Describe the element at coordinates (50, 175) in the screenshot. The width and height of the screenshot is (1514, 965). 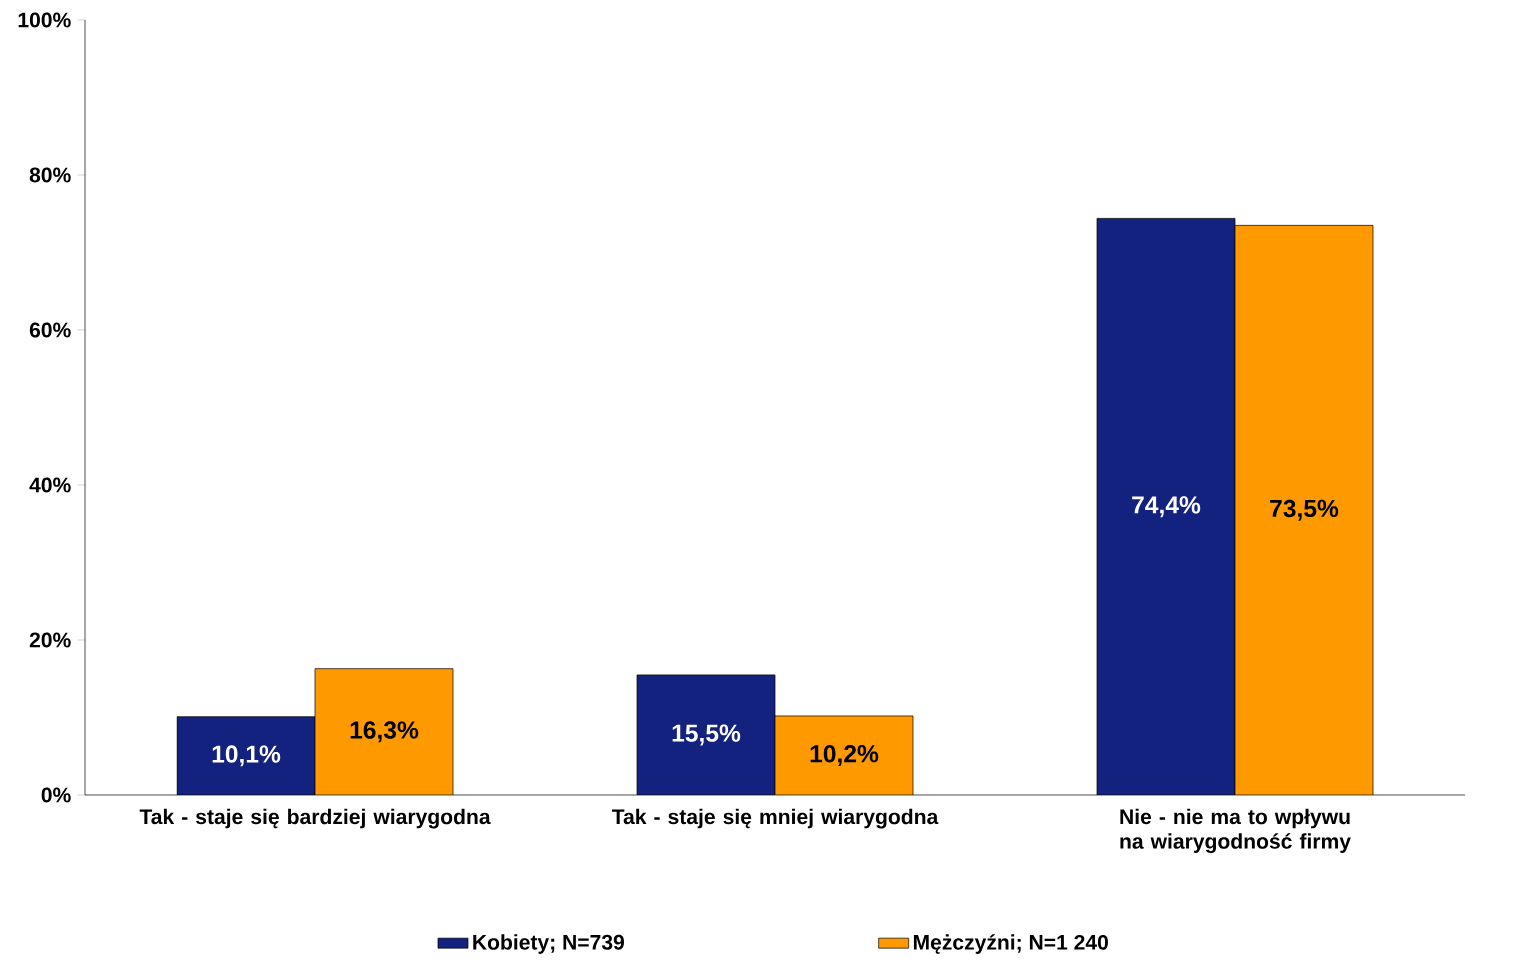
I see `y-tick-label: 80%` at that location.